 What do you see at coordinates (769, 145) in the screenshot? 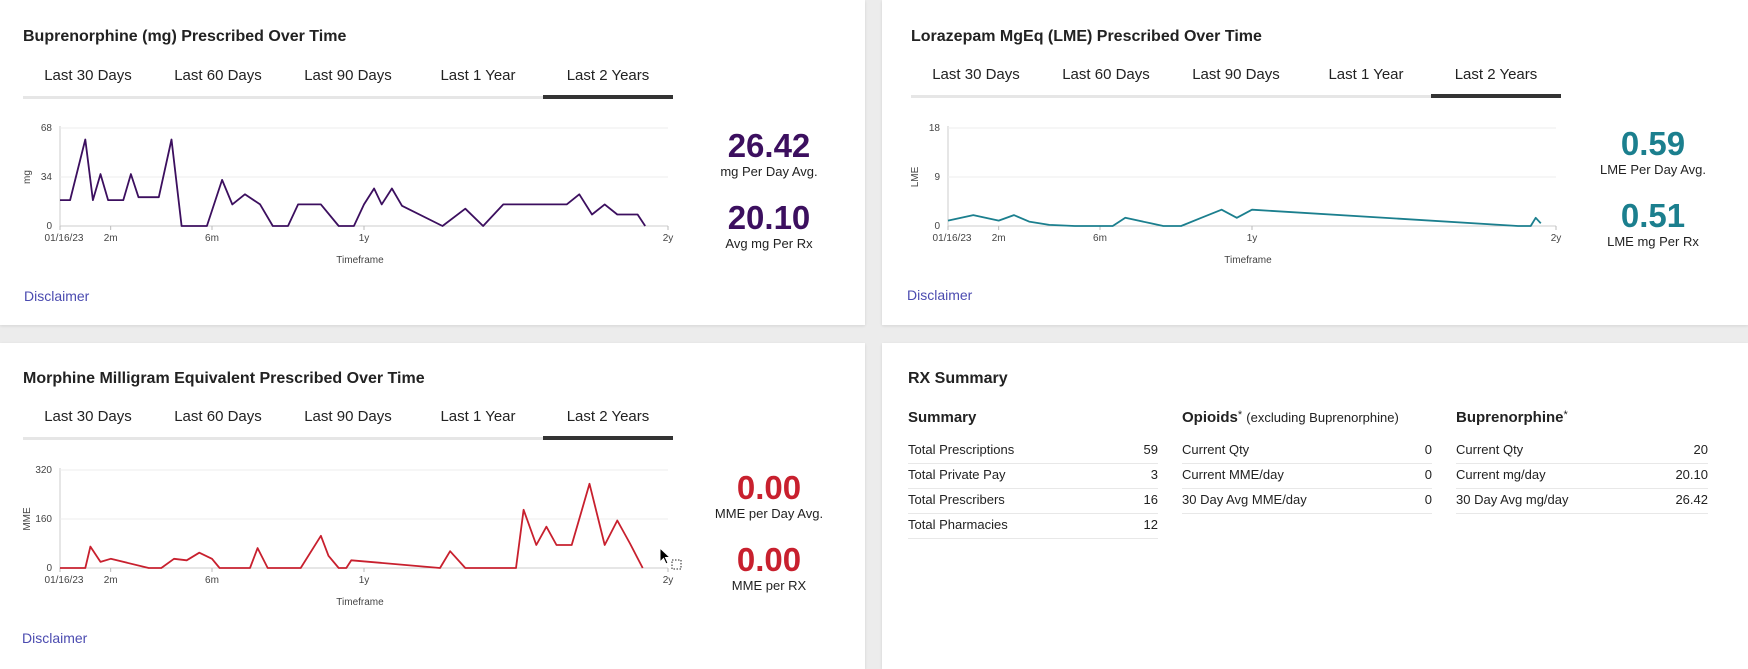
I see `stat-value: 26.42` at bounding box center [769, 145].